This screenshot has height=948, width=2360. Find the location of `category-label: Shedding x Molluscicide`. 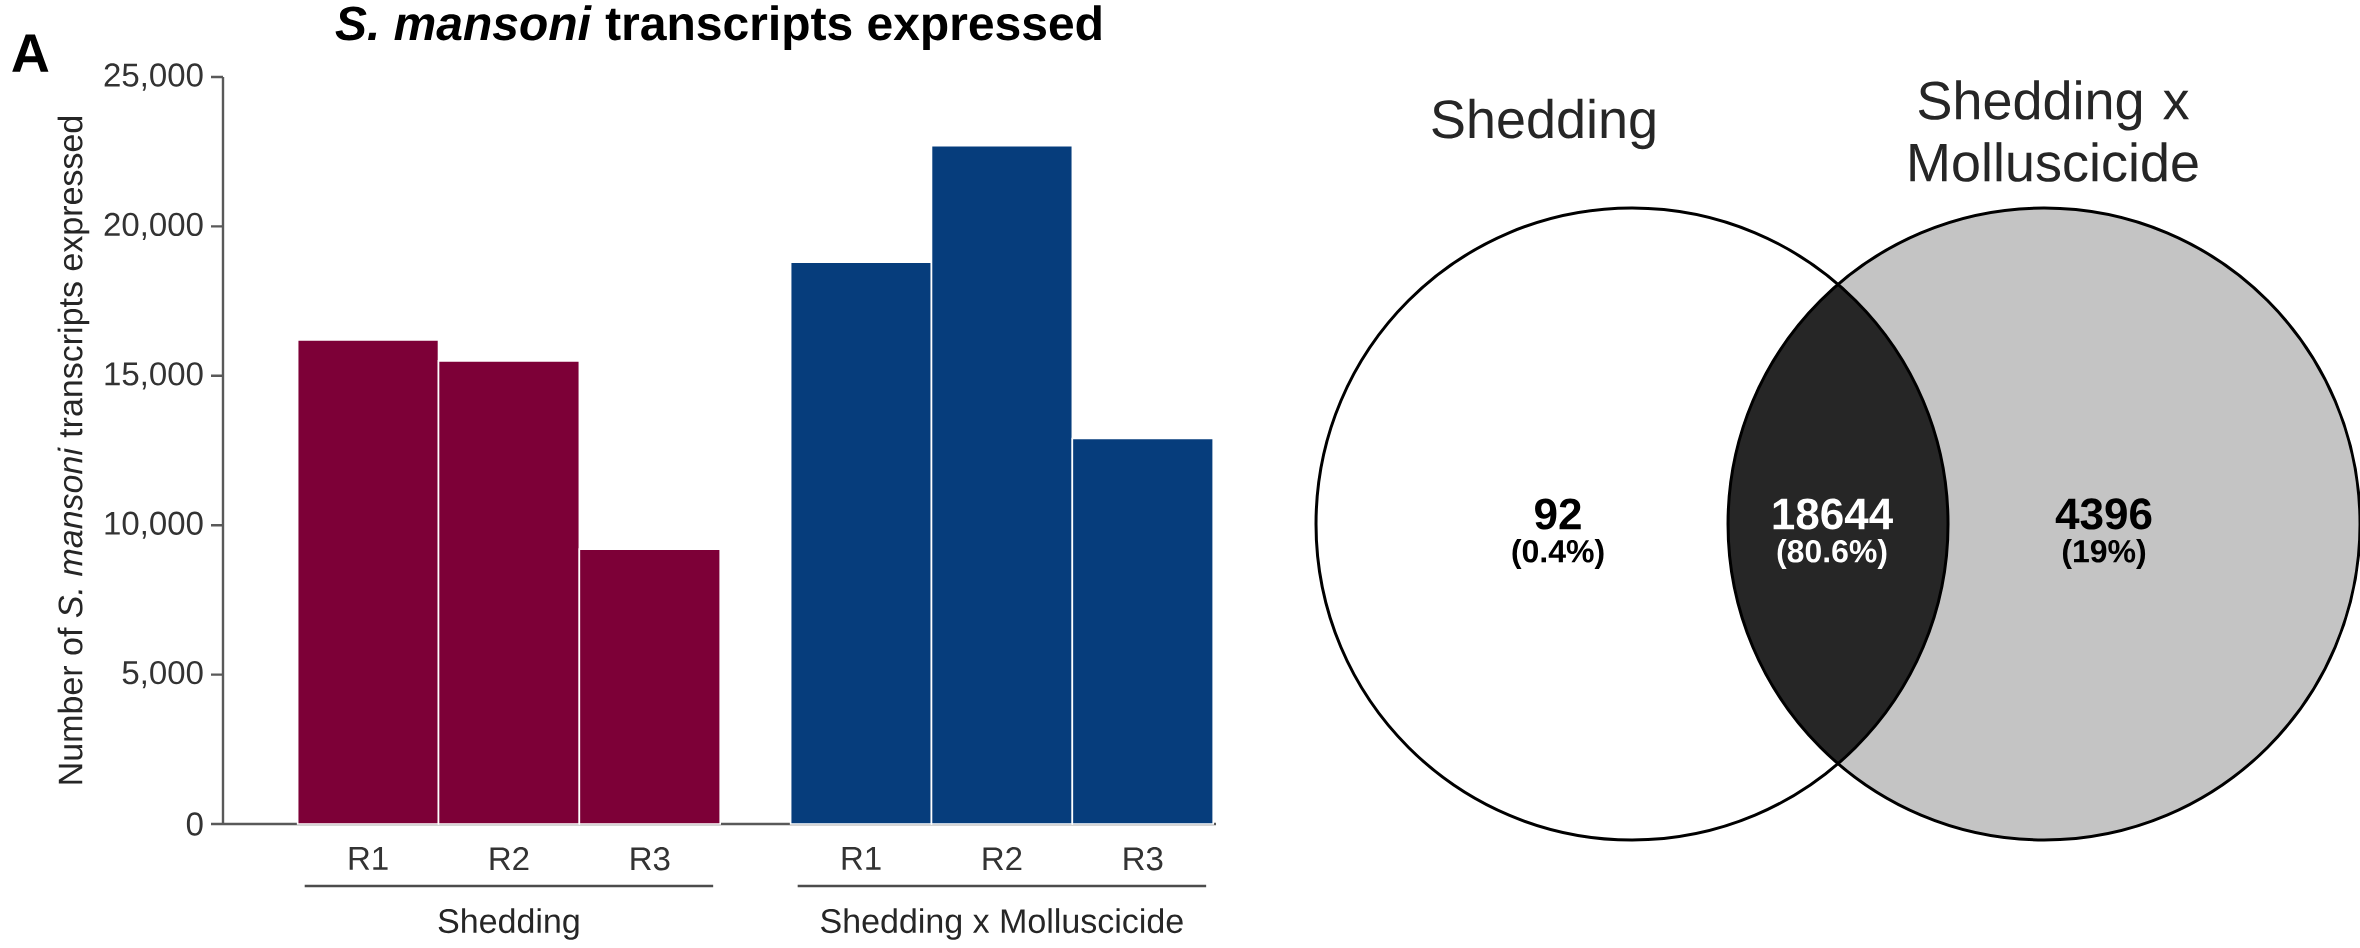

category-label: Shedding x Molluscicide is located at coordinates (2054, 131).